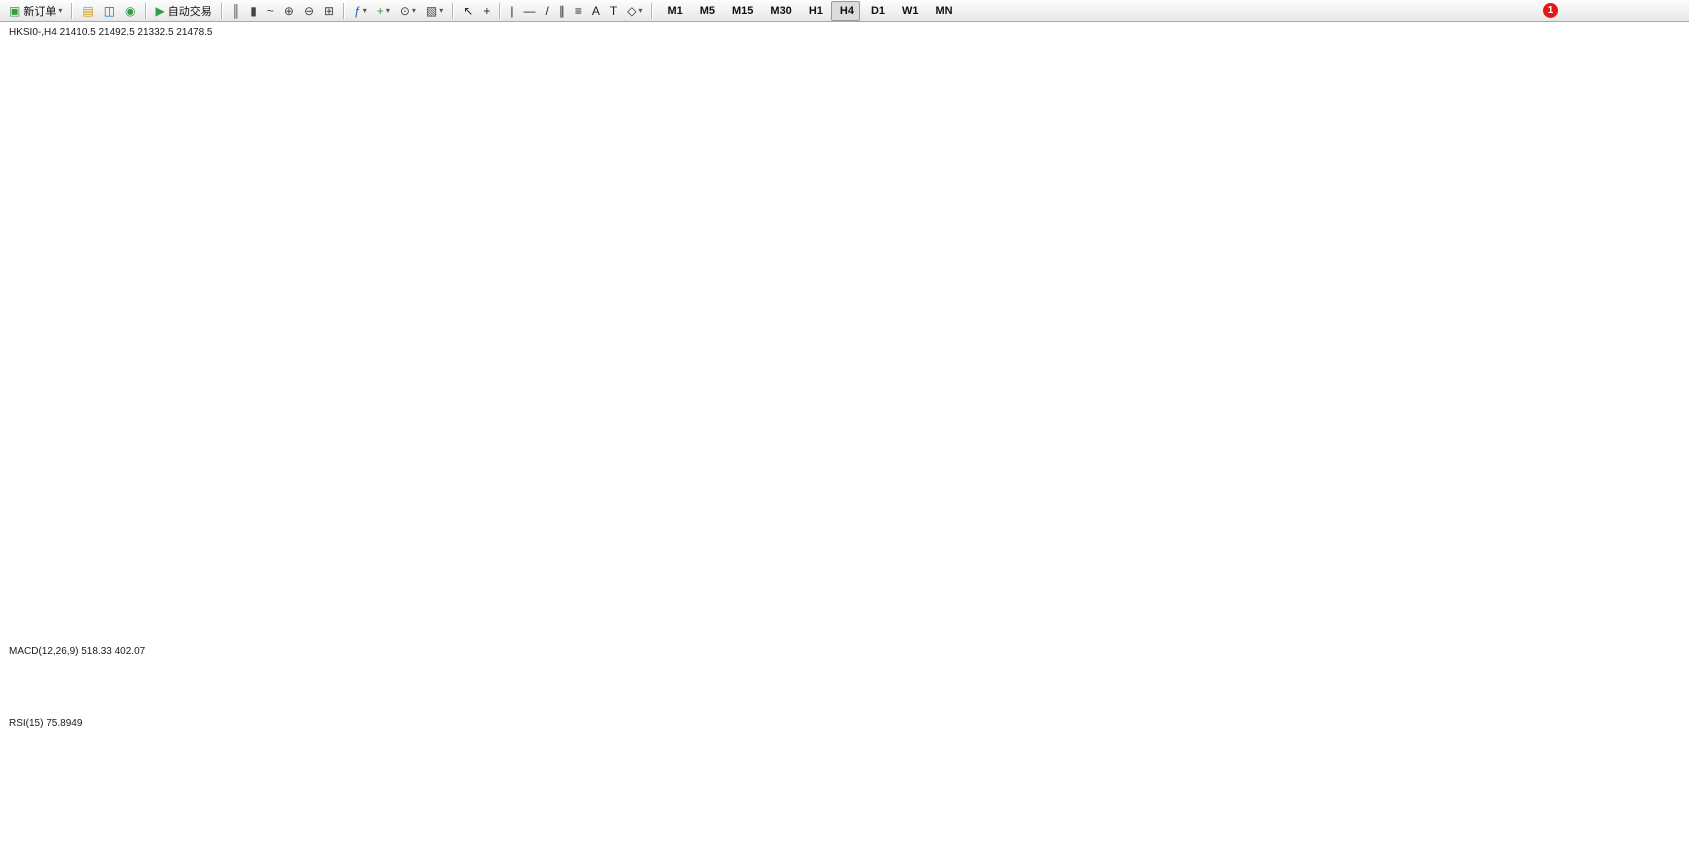  I want to click on bar-chart-mode-button: ║, so click(236, 11).